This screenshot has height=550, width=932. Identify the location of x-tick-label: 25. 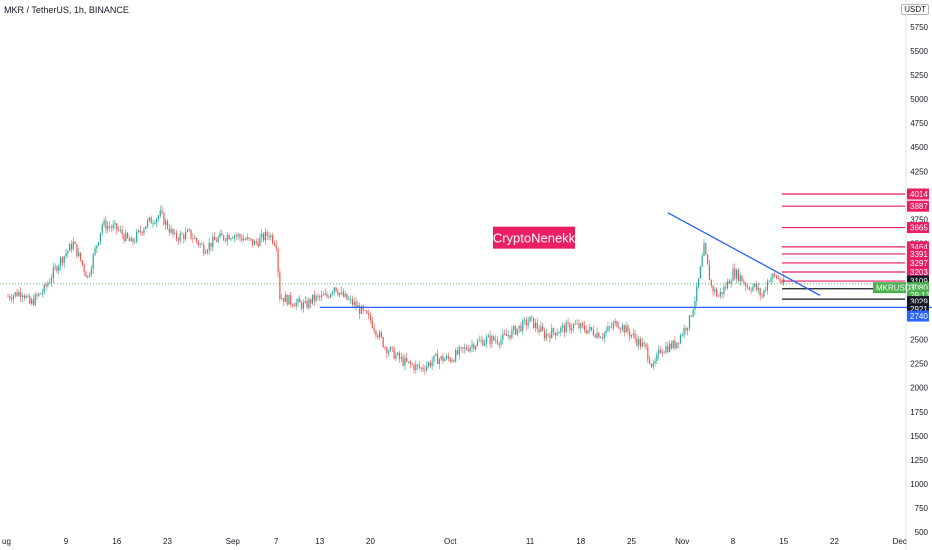
(631, 541).